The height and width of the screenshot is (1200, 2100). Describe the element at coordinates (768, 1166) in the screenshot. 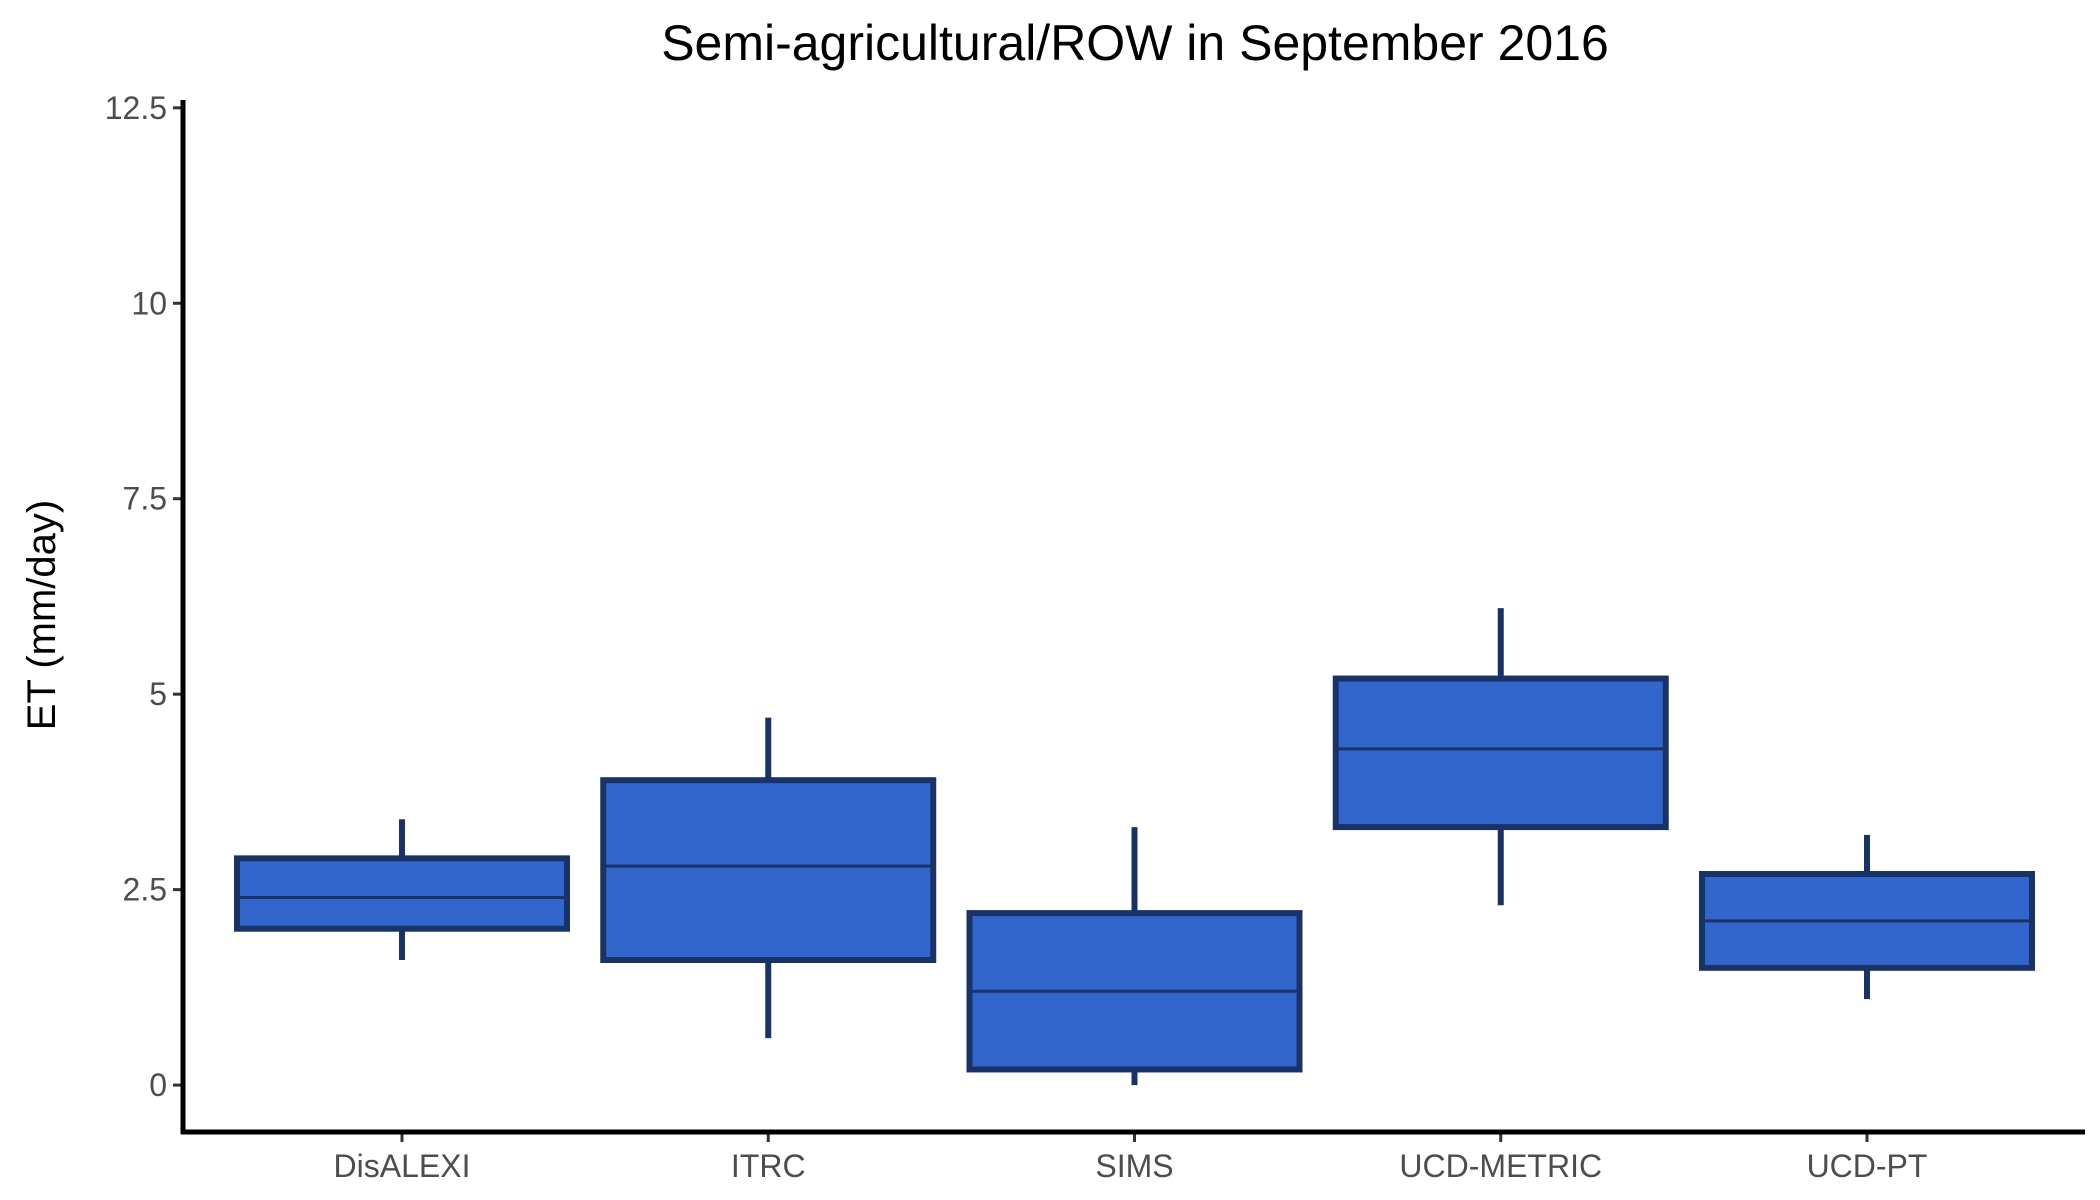

I see `x-tick-label: ITRC` at that location.